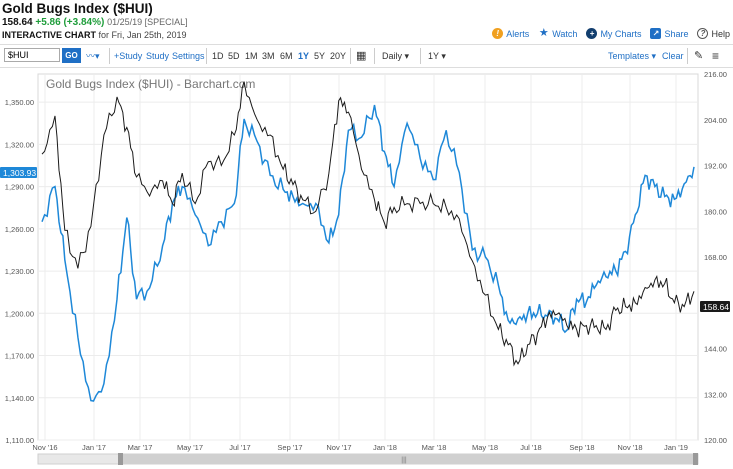 This screenshot has height=469, width=733. What do you see at coordinates (703, 33) in the screenshot?
I see `help-icon: ?` at bounding box center [703, 33].